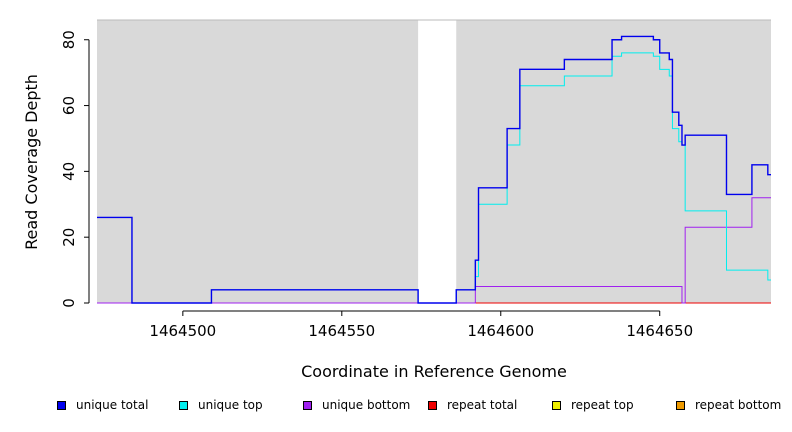  I want to click on x-tick-label: 1464600, so click(500, 331).